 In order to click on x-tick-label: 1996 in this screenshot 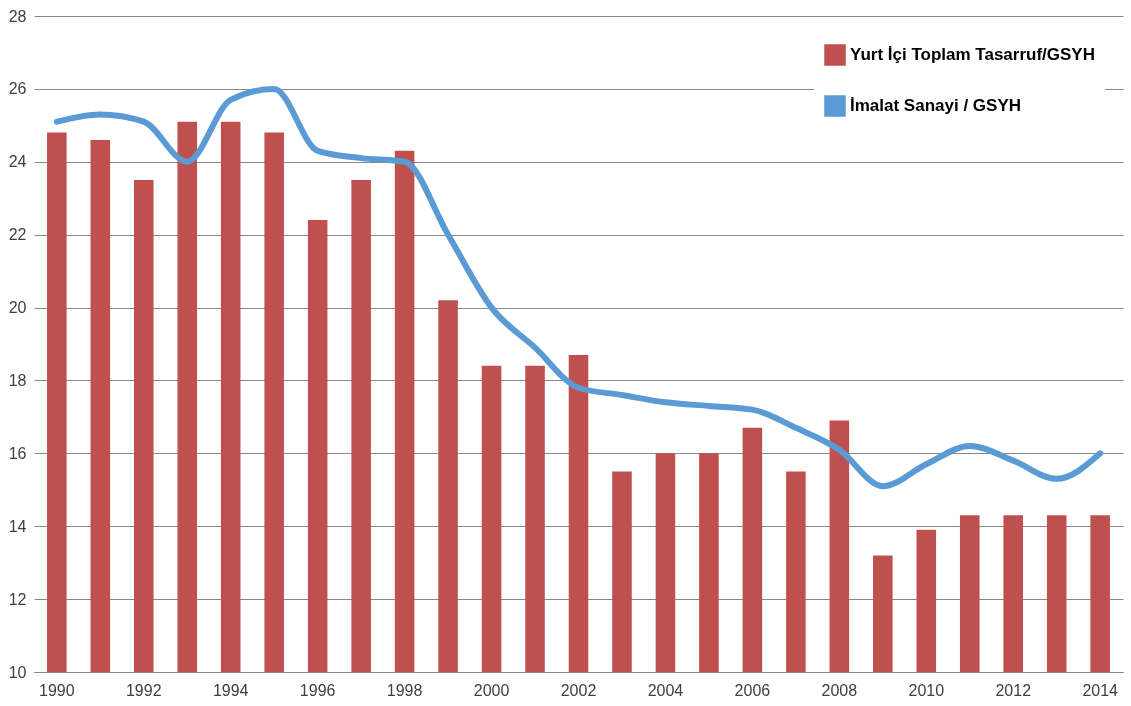, I will do `click(317, 690)`.